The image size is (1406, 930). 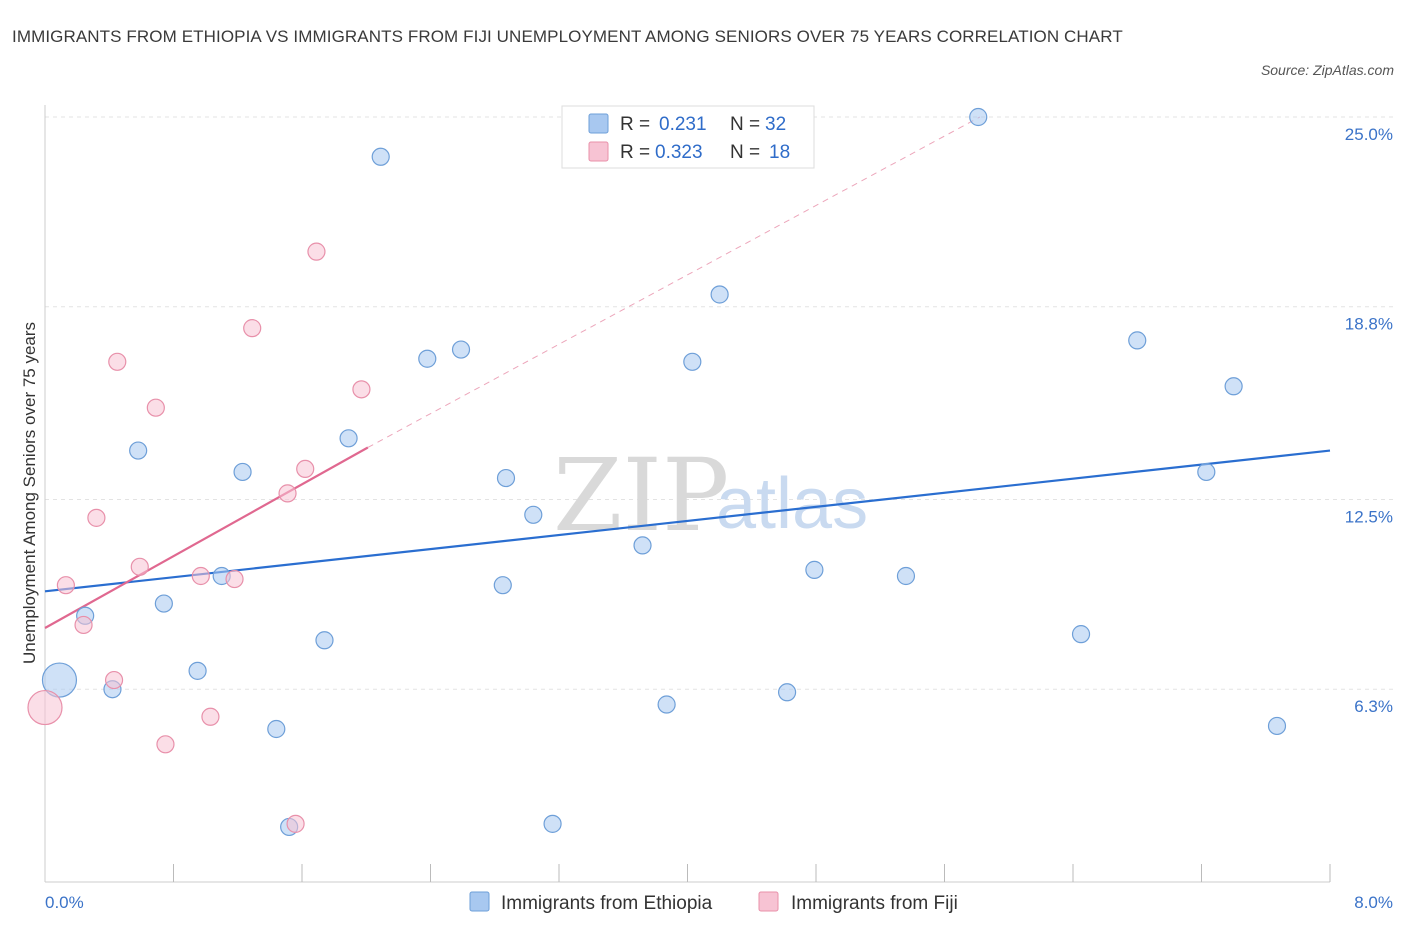 What do you see at coordinates (64, 902) in the screenshot?
I see `x-tick-label: 0.0%` at bounding box center [64, 902].